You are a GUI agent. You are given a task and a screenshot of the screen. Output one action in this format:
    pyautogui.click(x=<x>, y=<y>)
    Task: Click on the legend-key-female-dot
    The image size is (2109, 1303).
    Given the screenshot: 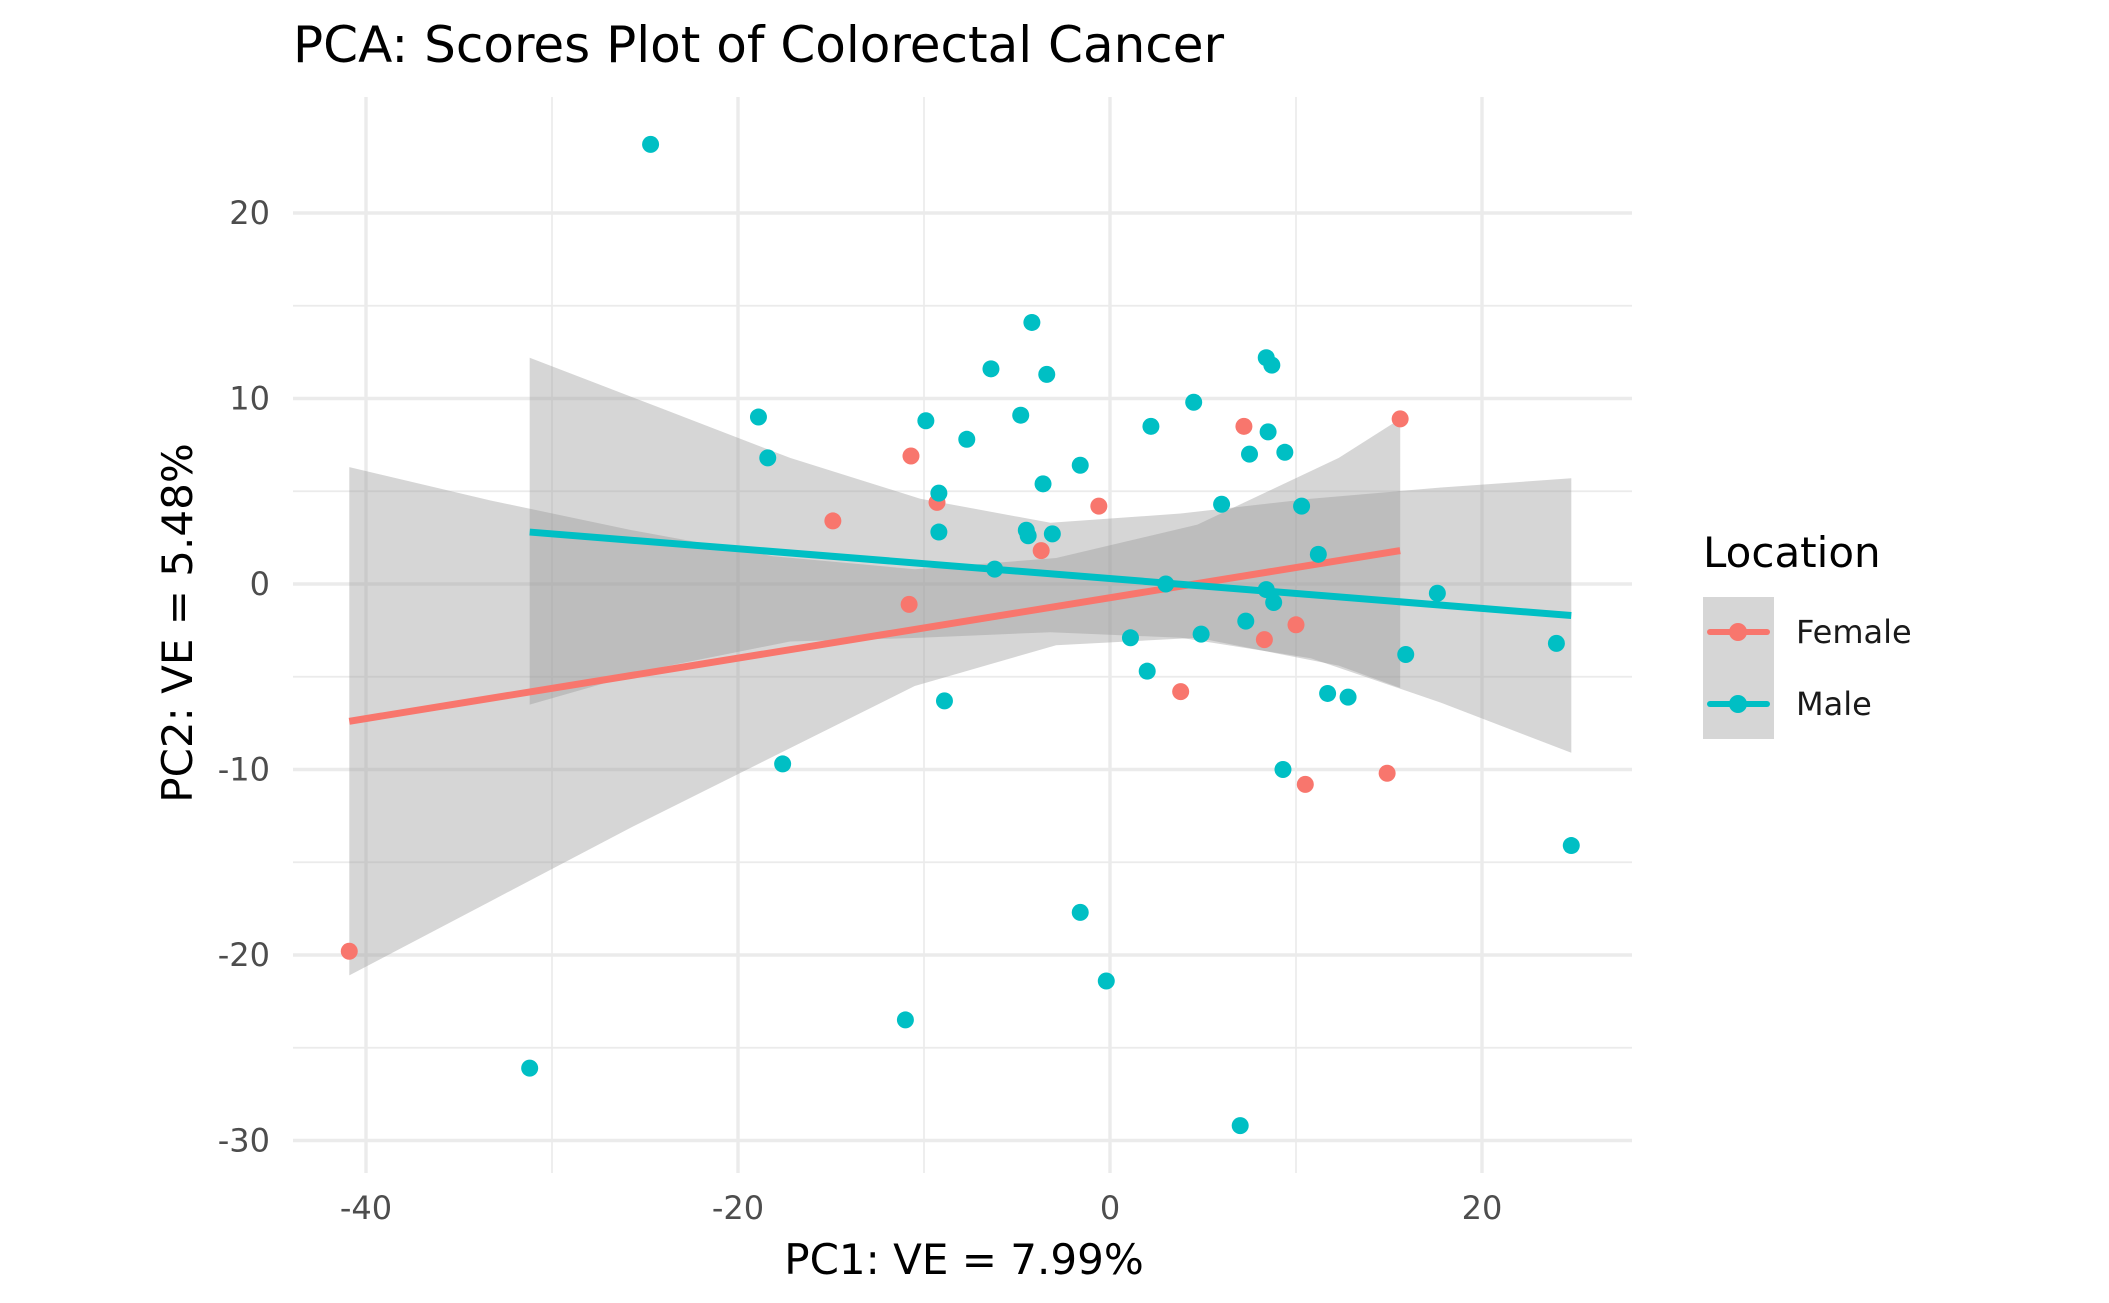 What is the action you would take?
    pyautogui.click(x=1738, y=632)
    